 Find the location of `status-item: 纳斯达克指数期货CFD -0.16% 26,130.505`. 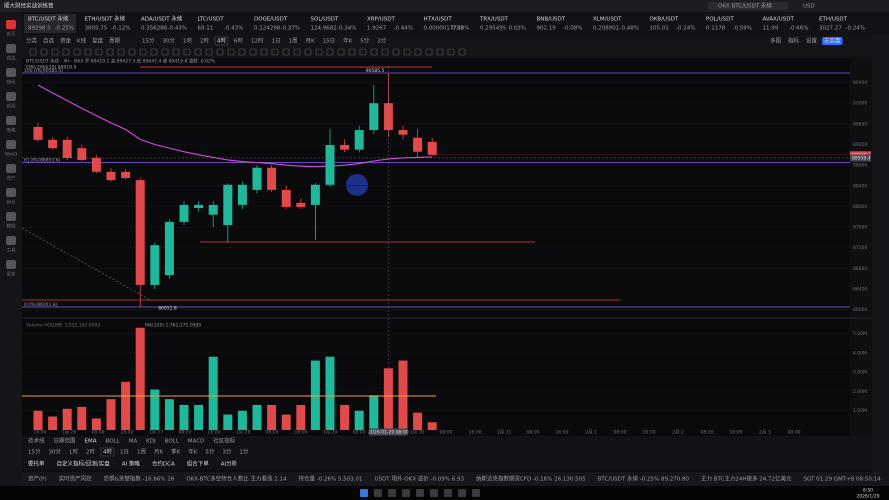

status-item: 纳斯达克指数期货CFD -0.16% 26,130.505 is located at coordinates (531, 479).